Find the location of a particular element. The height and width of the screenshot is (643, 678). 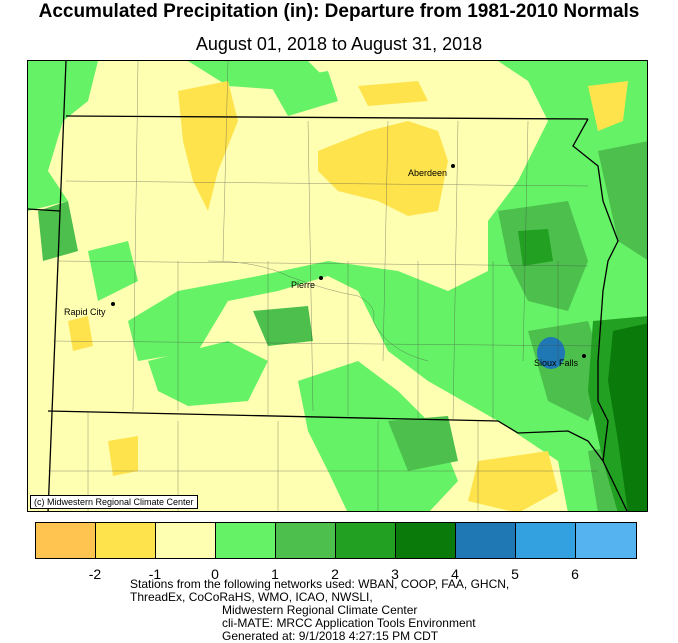

copyright-credit: (c) Midwestern Regional Climate Center is located at coordinates (114, 502).